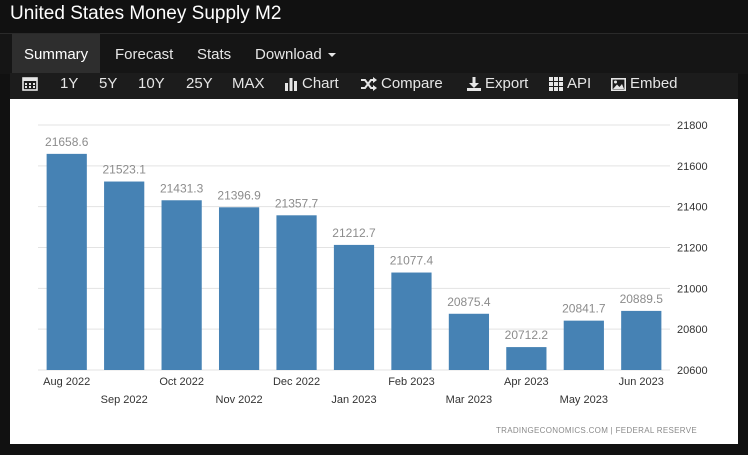  What do you see at coordinates (556, 84) in the screenshot?
I see `grid-icon` at bounding box center [556, 84].